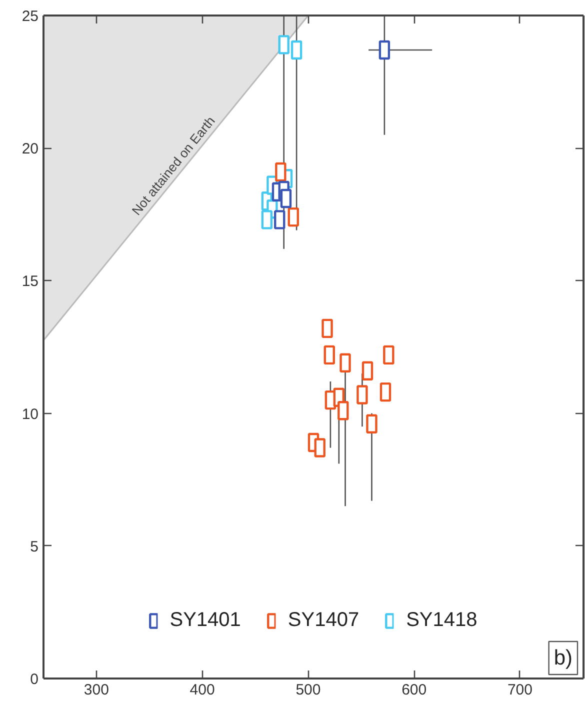  What do you see at coordinates (30, 149) in the screenshot?
I see `y-tick-label: 20` at bounding box center [30, 149].